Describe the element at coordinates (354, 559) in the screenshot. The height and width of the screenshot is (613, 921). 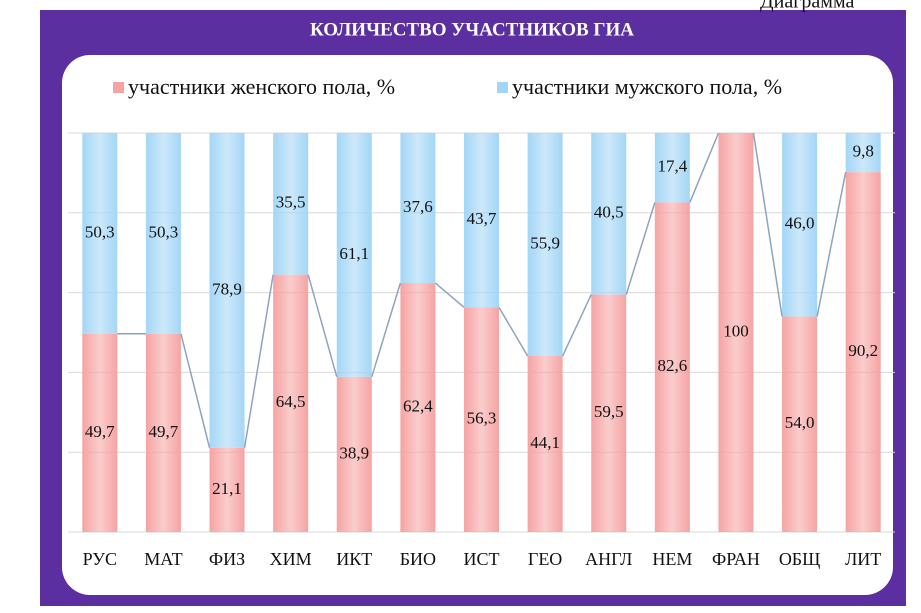
I see `x-tick-label: ИКТ` at that location.